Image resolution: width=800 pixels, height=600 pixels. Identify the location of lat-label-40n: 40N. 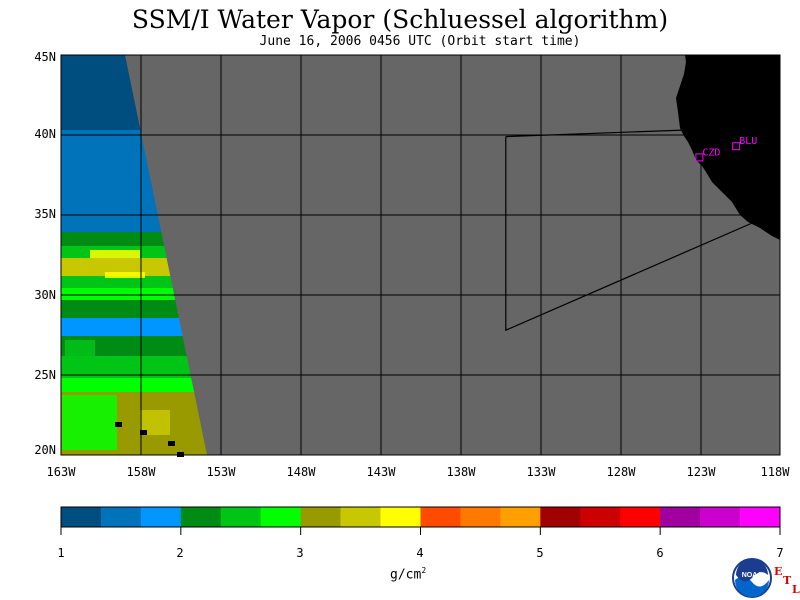
(45, 134).